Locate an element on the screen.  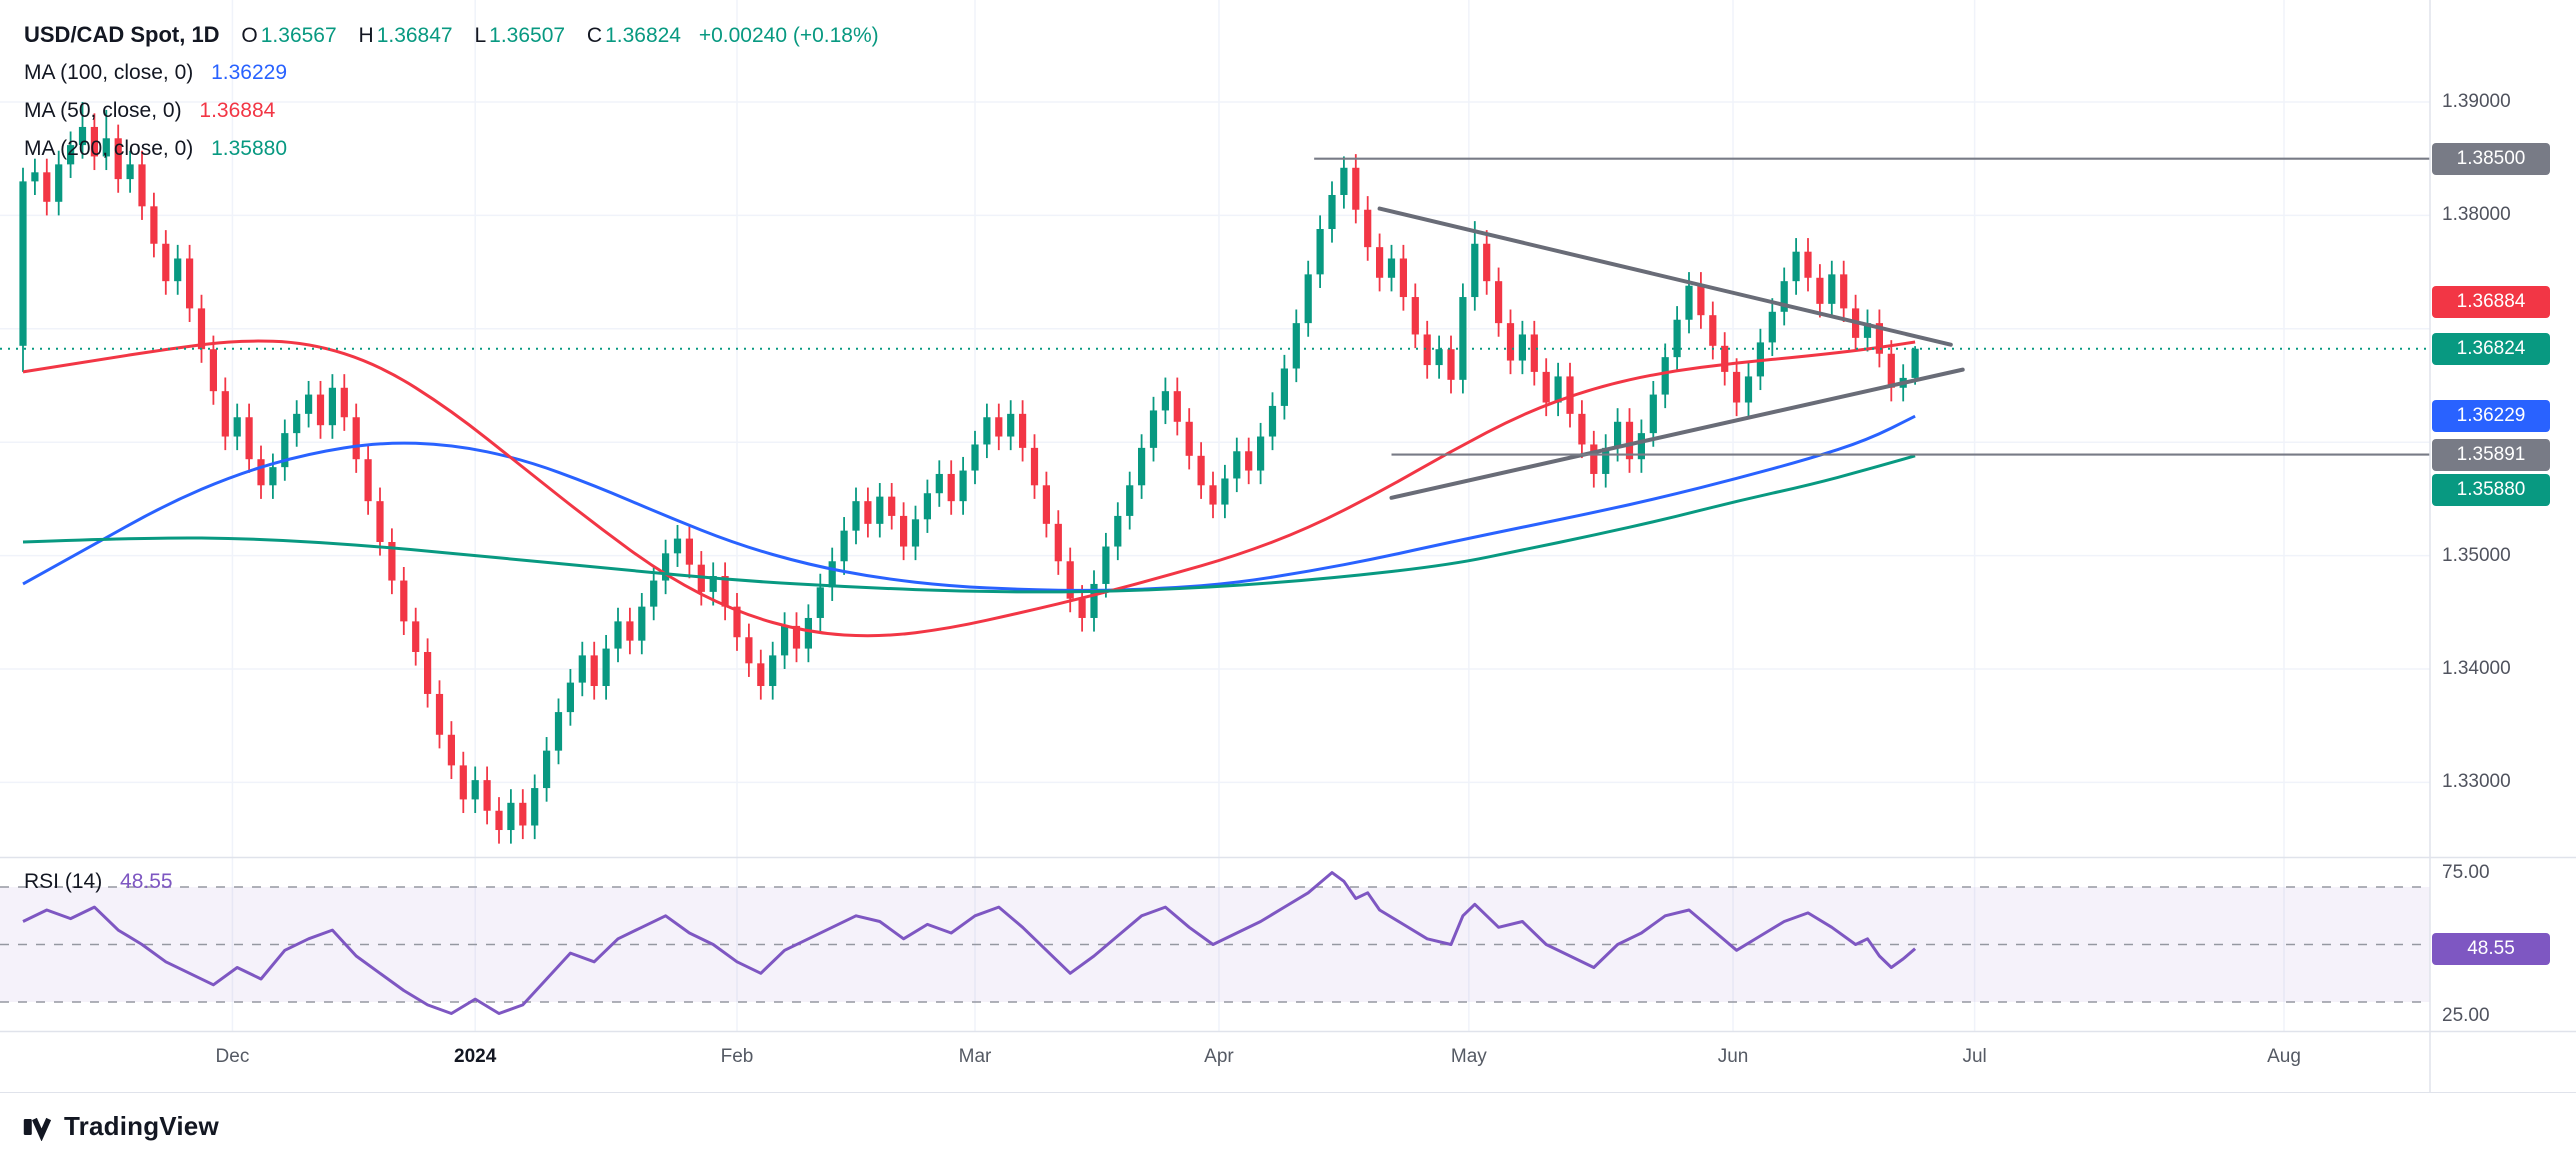
ma100-label: MA (100, close, 0) is located at coordinates (109, 72).